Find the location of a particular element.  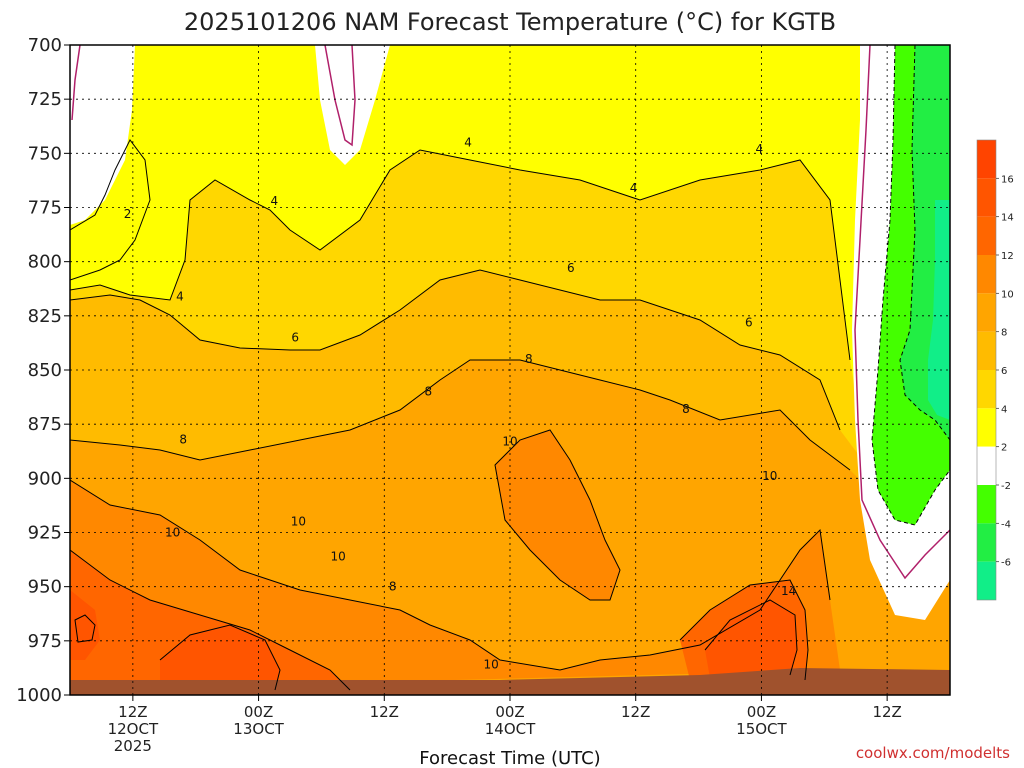

credit-text: coolwx.com/modelts is located at coordinates (933, 753).